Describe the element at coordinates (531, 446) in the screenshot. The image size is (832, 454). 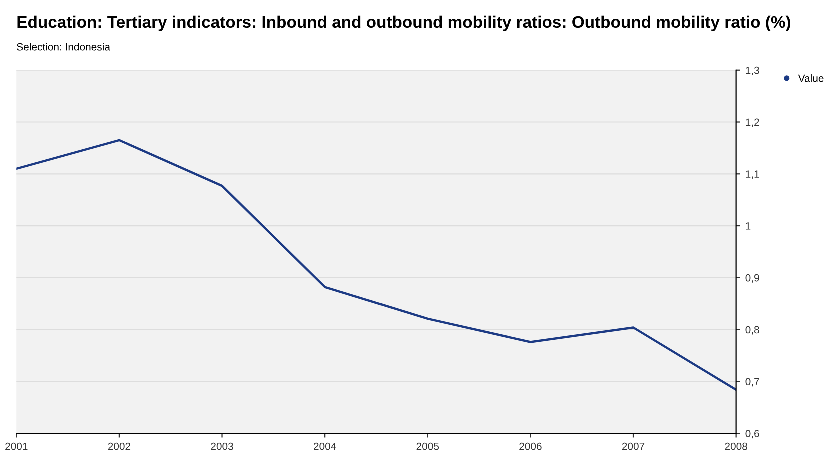
I see `x-tick-label: 2006` at that location.